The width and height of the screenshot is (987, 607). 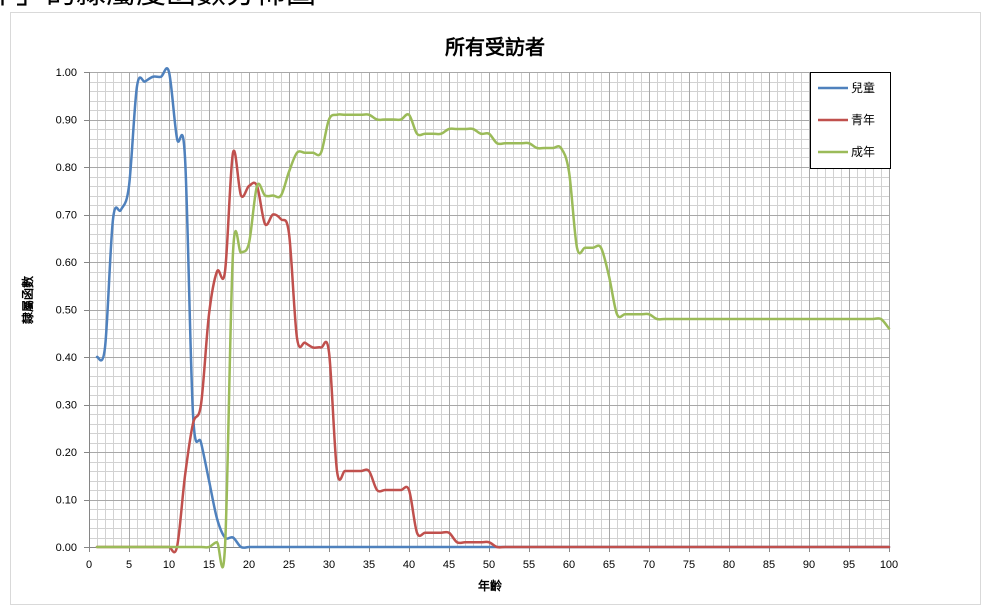 I want to click on x-tick-label: 100, so click(x=889, y=565).